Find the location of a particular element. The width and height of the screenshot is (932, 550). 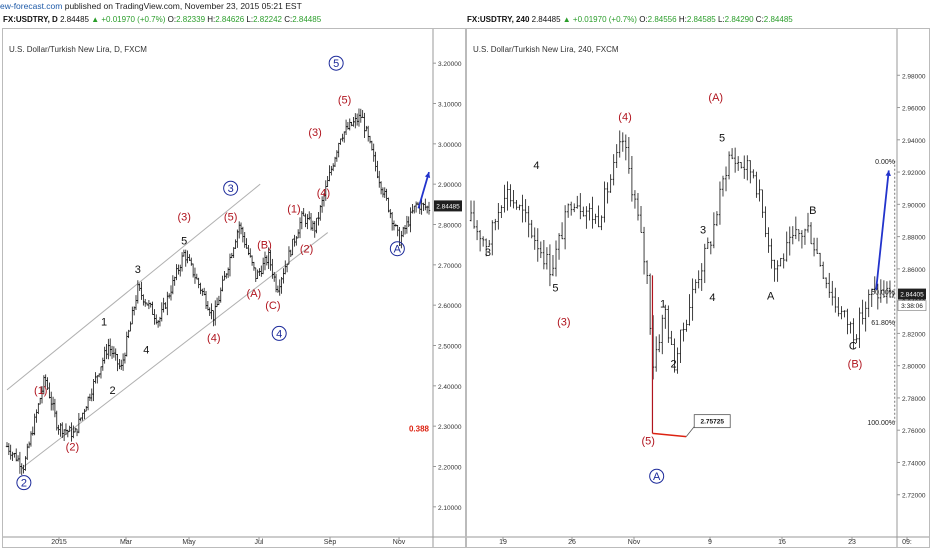

price-tick-label: 2.76000 is located at coordinates (914, 431).